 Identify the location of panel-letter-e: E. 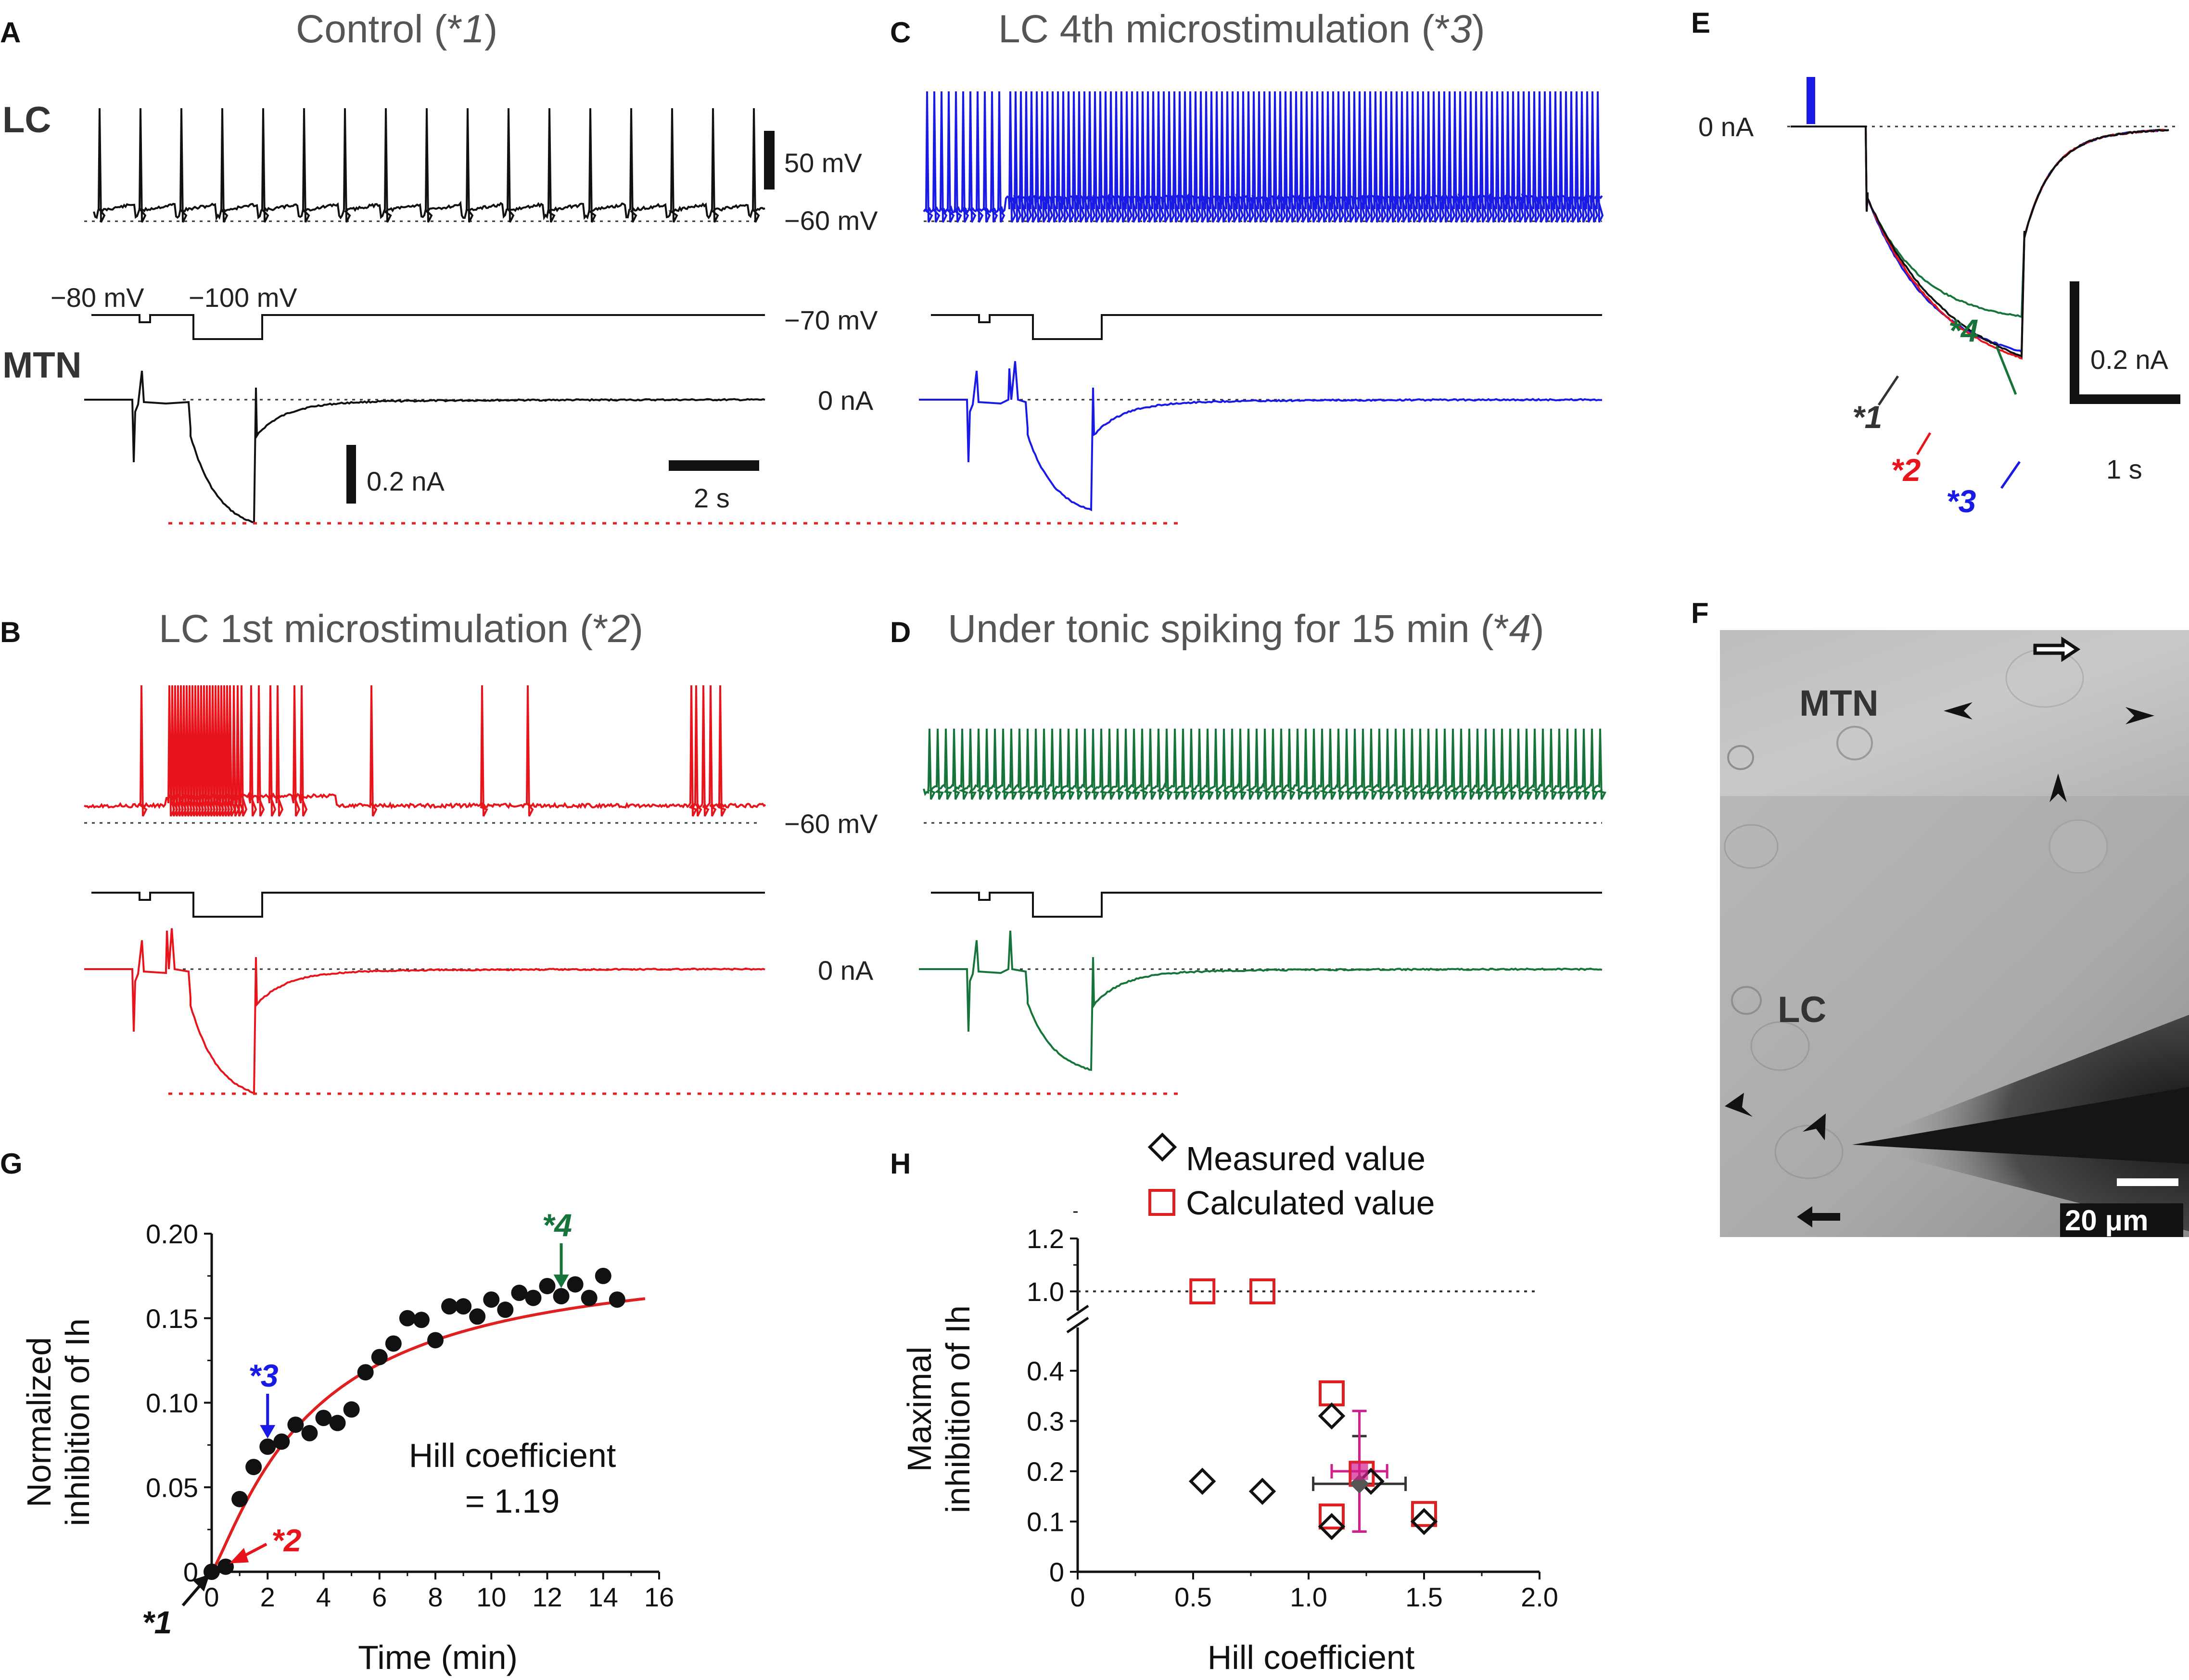
(1700, 23).